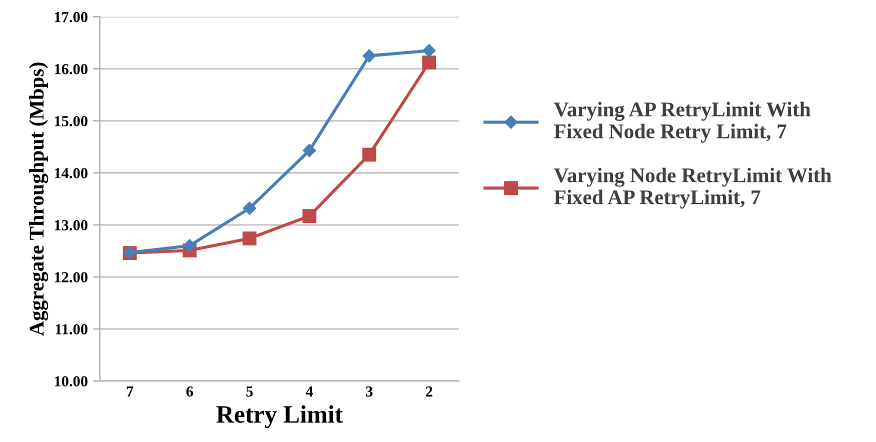 The image size is (876, 442). I want to click on y-tick-label: 13.00, so click(71, 225).